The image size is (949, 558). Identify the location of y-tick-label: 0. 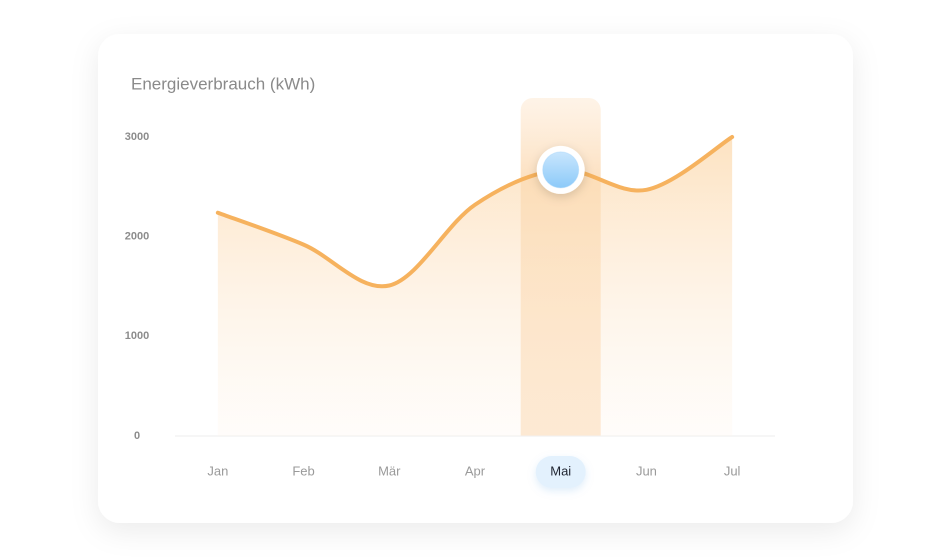
(137, 436).